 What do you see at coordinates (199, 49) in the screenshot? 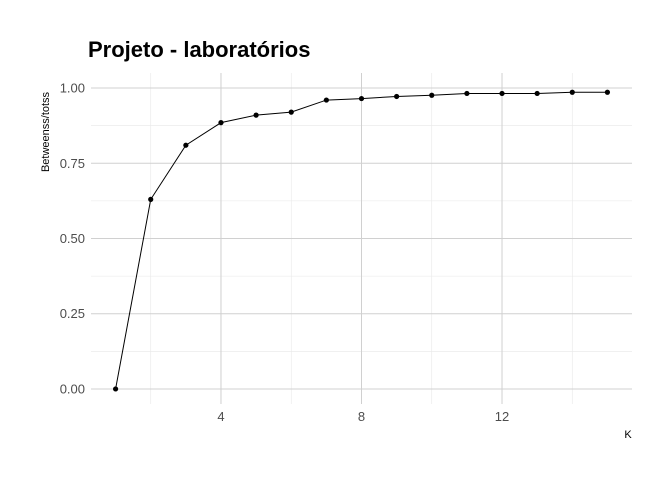
I see `chart-title: Projeto - laboratórios` at bounding box center [199, 49].